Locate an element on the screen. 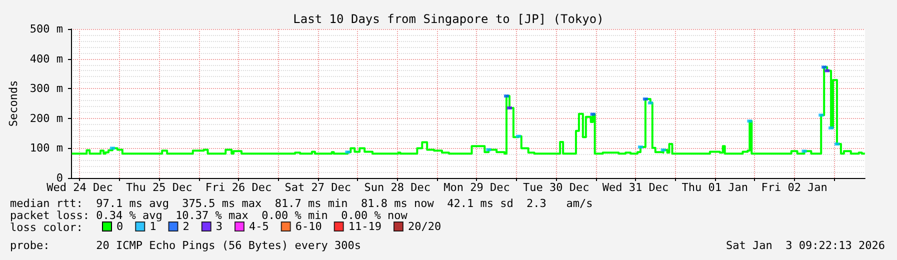  x-tick-label: Thu 25 Dec is located at coordinates (159, 187).